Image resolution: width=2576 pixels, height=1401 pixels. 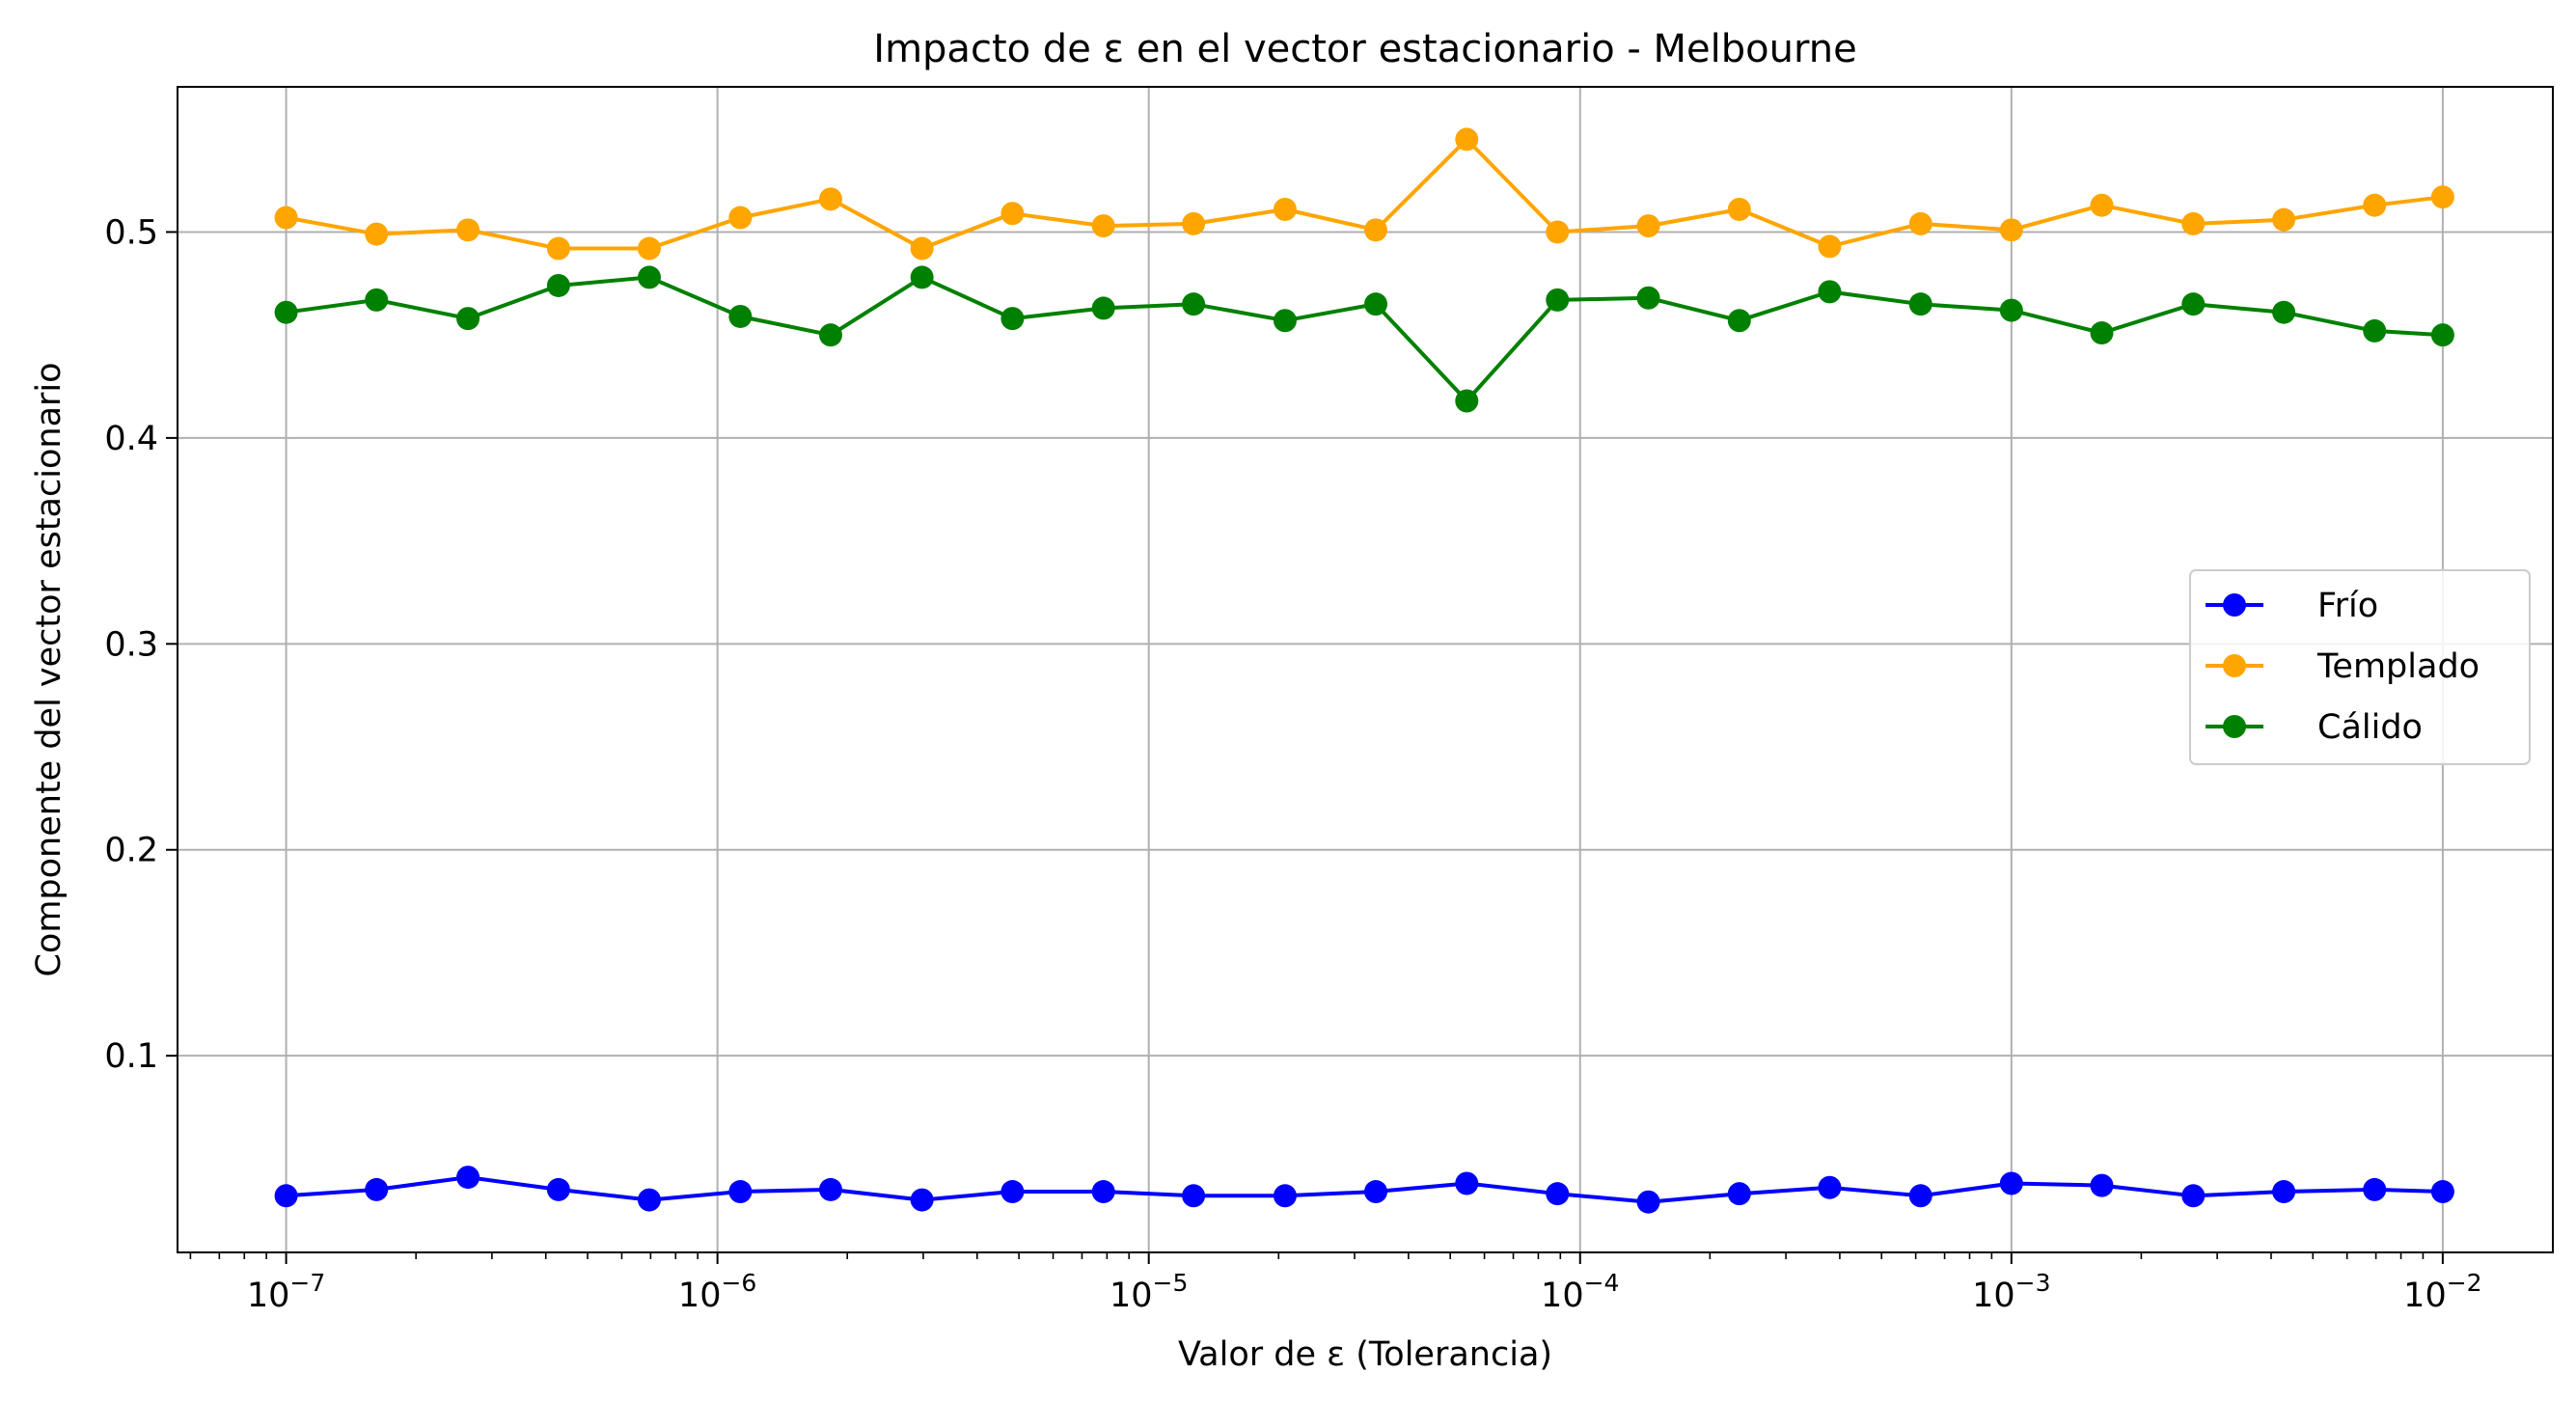 I want to click on series-cálido, so click(x=1364, y=339).